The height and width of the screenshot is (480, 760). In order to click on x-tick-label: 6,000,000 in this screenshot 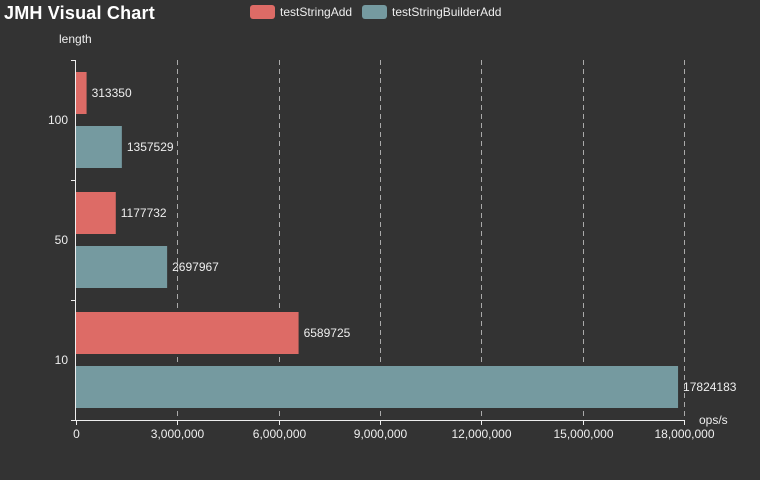, I will do `click(280, 434)`.